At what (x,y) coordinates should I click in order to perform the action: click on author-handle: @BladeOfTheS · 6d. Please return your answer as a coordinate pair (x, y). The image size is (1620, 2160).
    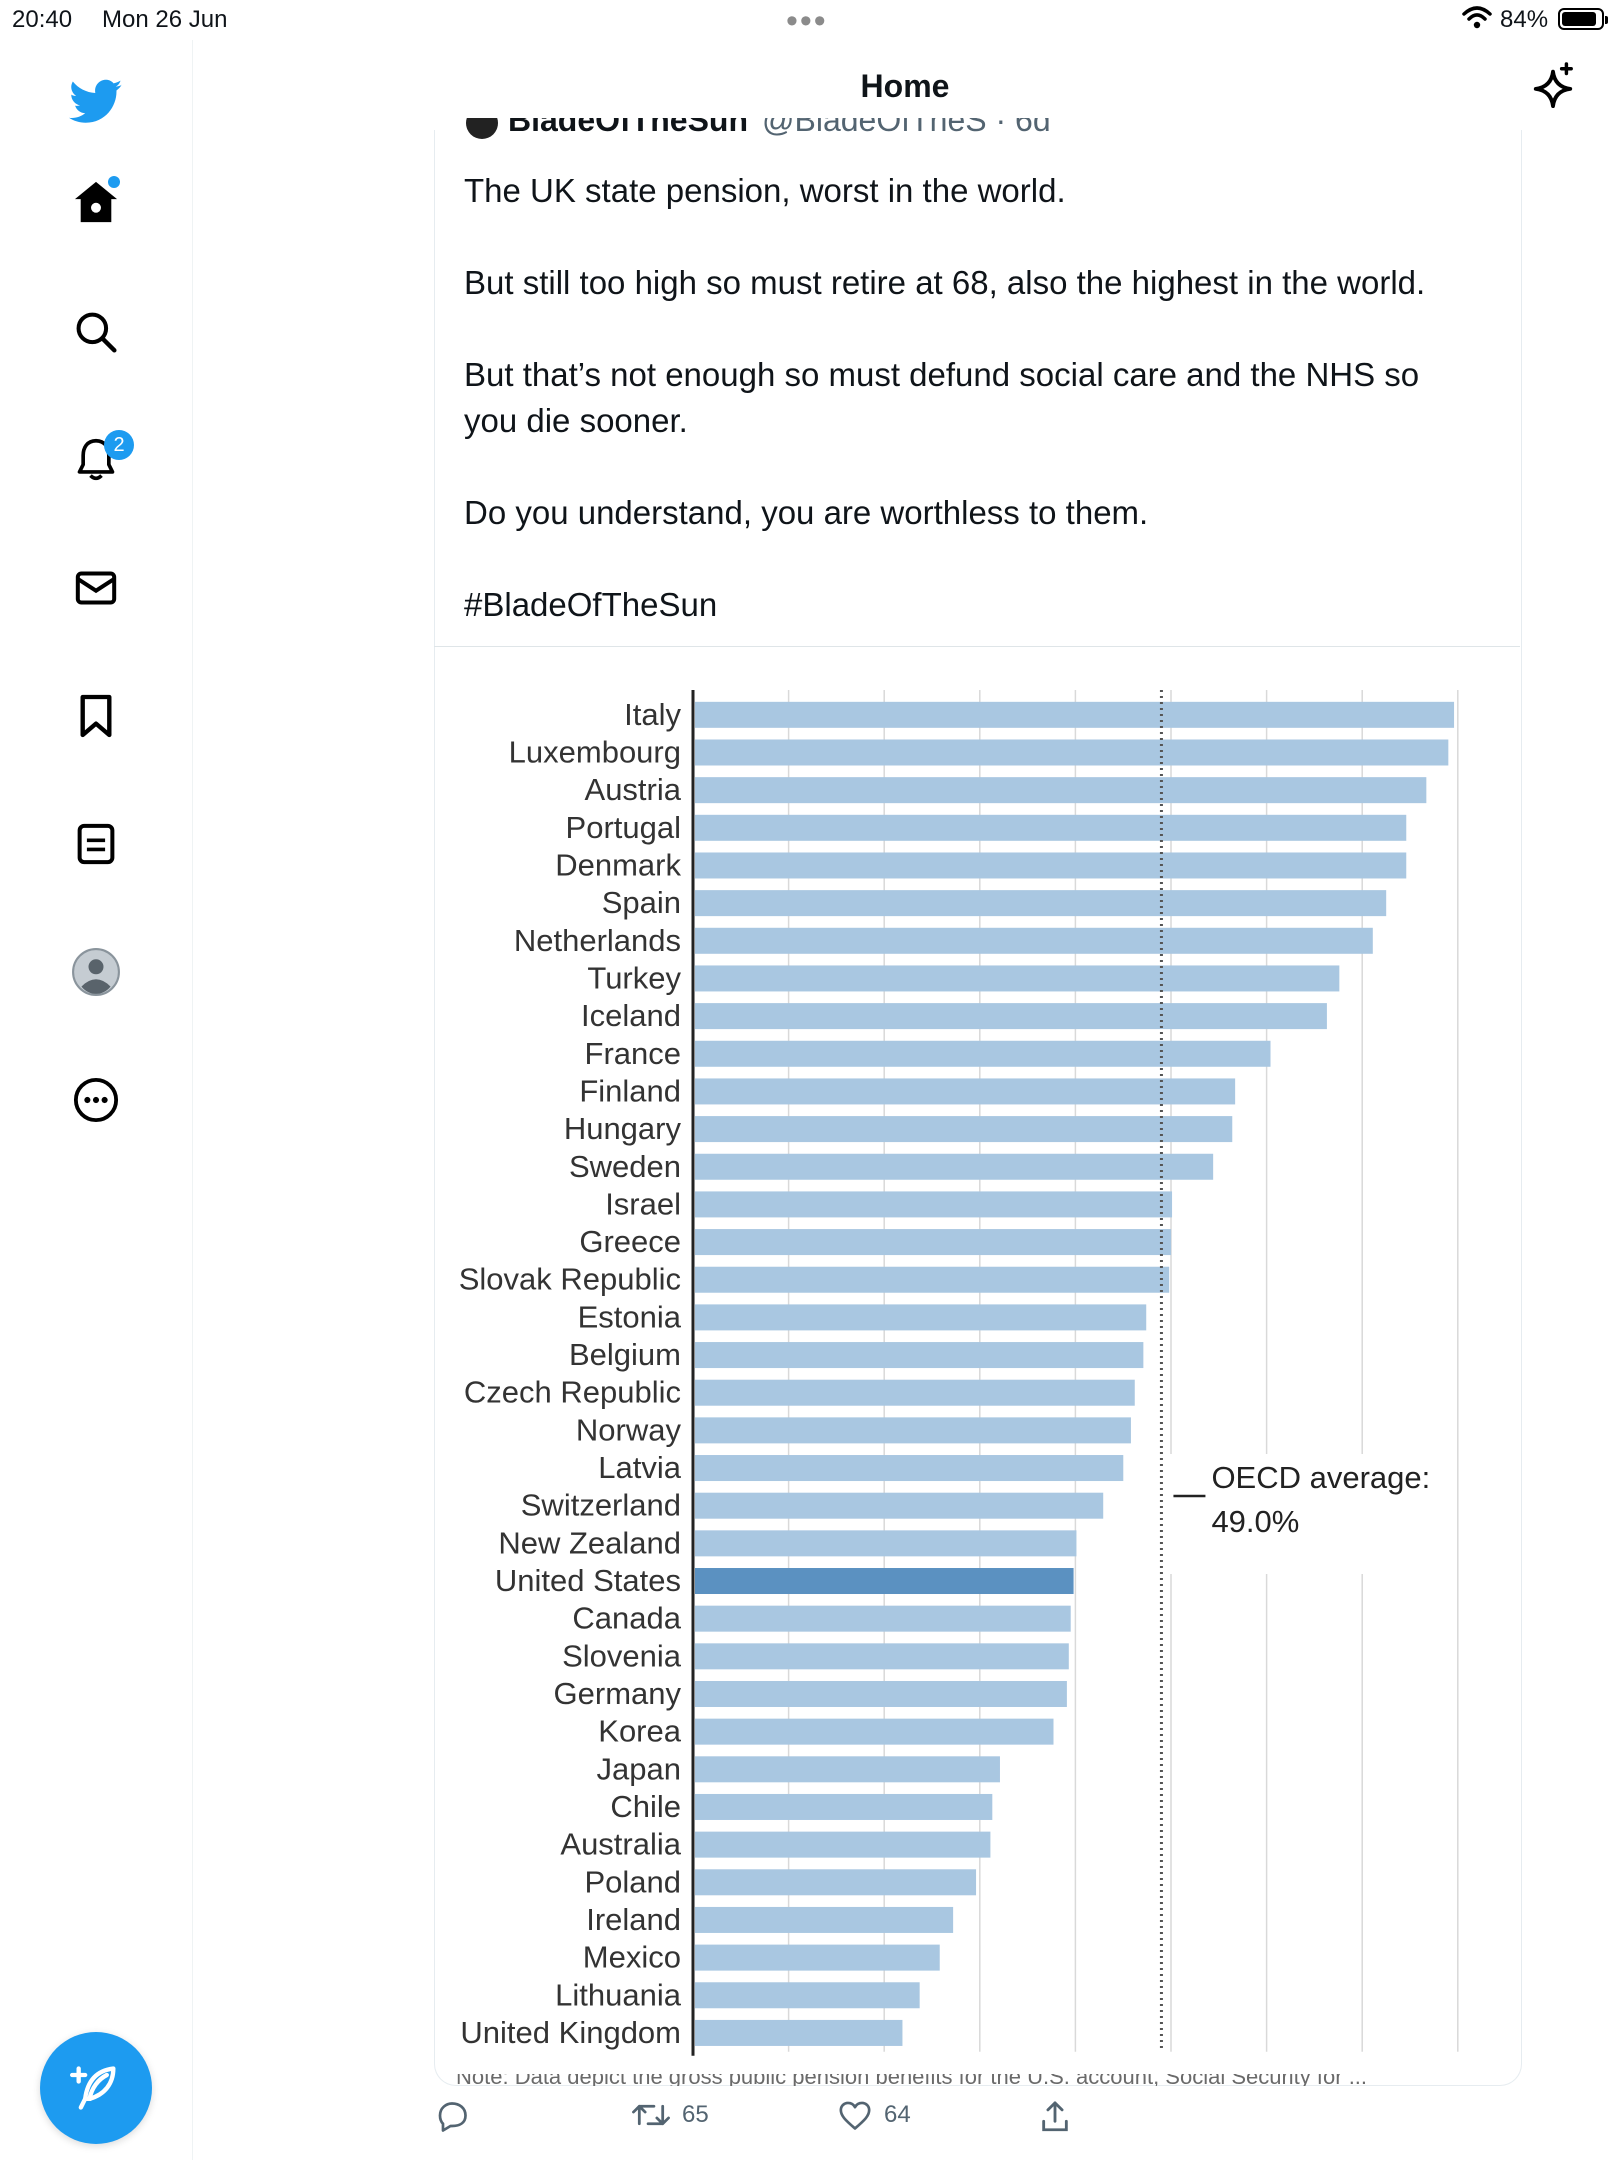
    Looking at the image, I should click on (906, 128).